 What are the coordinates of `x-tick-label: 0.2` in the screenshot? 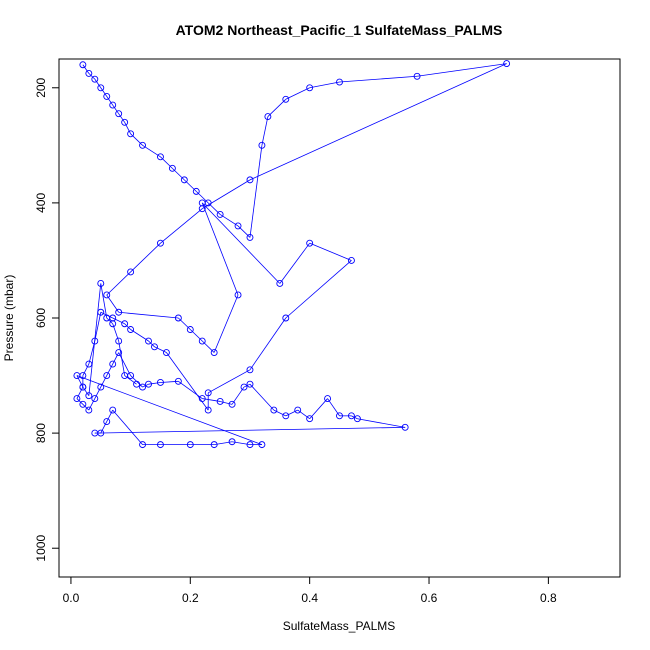 It's located at (190, 598).